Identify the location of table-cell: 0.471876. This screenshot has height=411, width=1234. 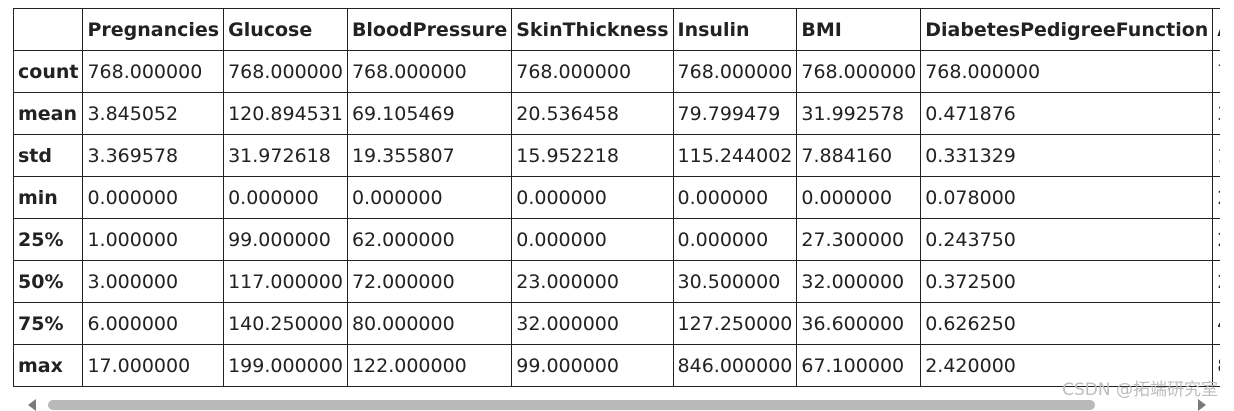
(1067, 113).